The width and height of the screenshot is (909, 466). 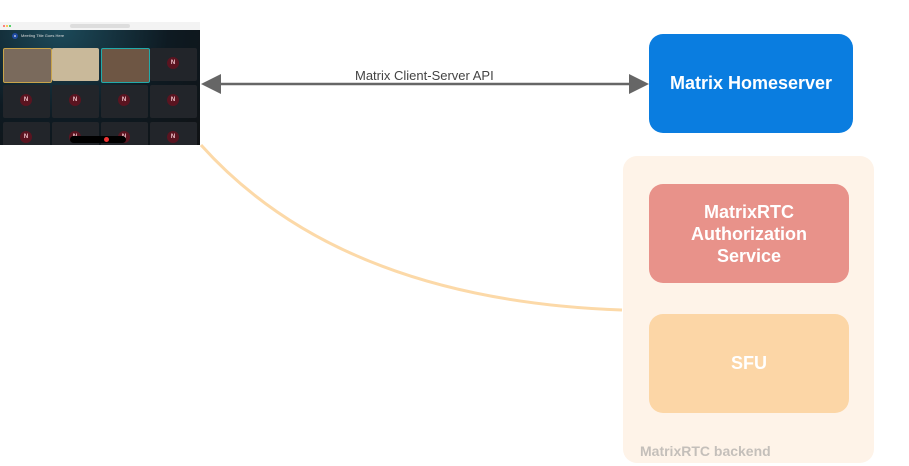 What do you see at coordinates (749, 233) in the screenshot?
I see `authorization-service-node: MatrixRTC Authorization Service` at bounding box center [749, 233].